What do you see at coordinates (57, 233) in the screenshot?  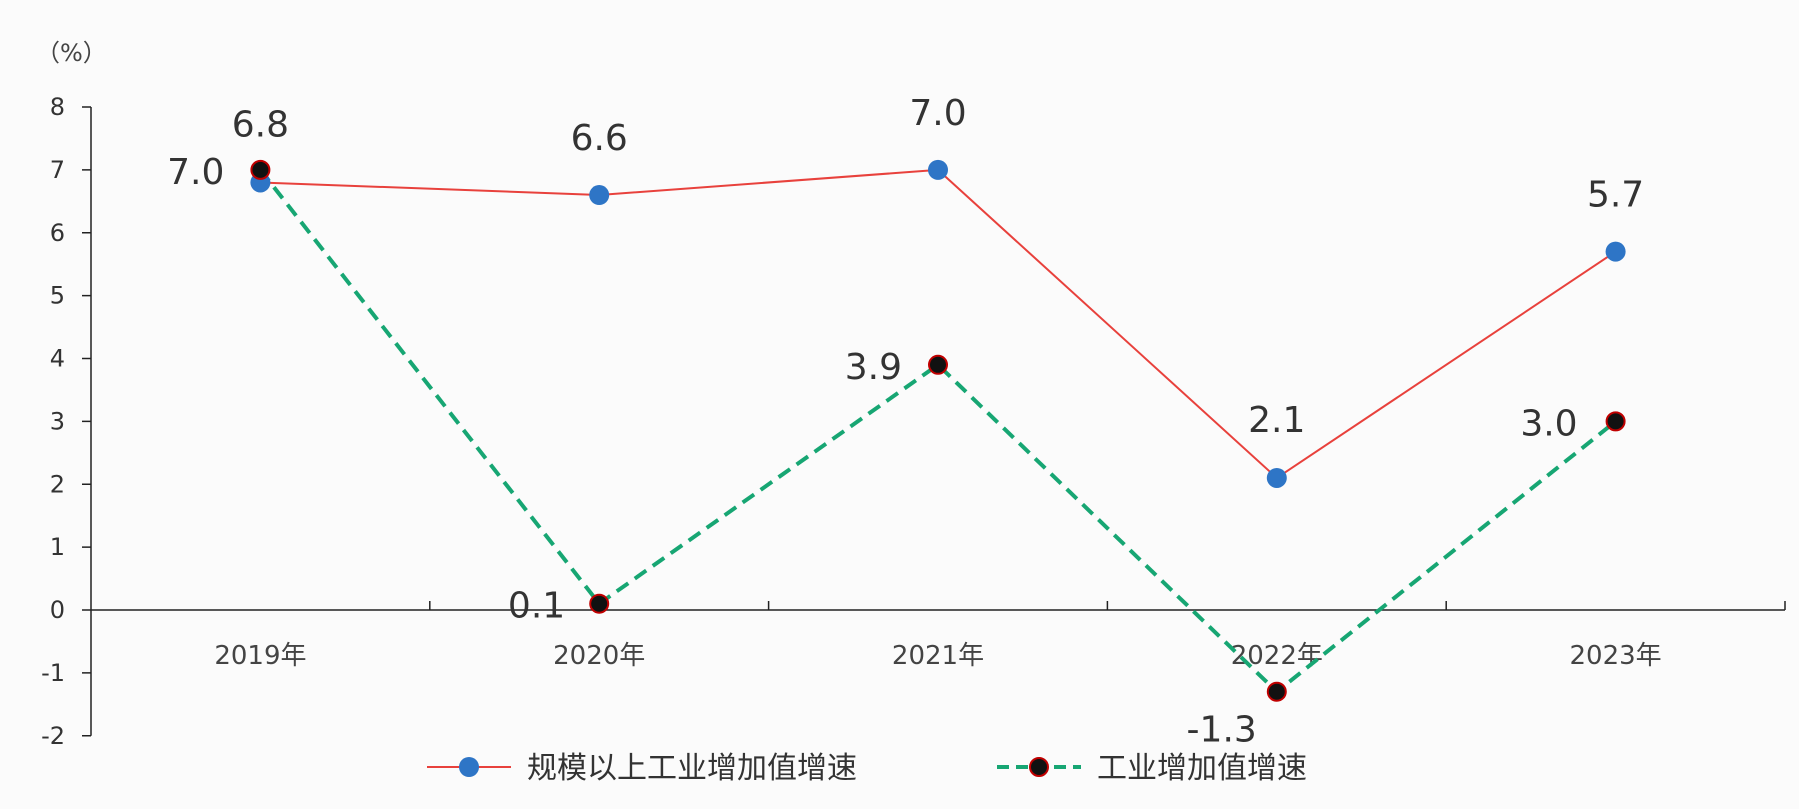 I see `y-tick-label: 6` at bounding box center [57, 233].